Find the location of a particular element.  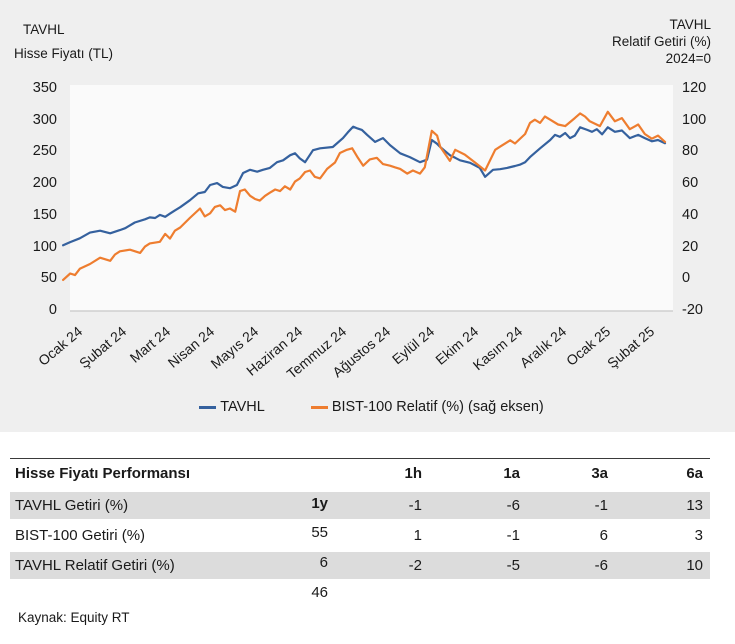

column-header: 3a is located at coordinates (599, 473).